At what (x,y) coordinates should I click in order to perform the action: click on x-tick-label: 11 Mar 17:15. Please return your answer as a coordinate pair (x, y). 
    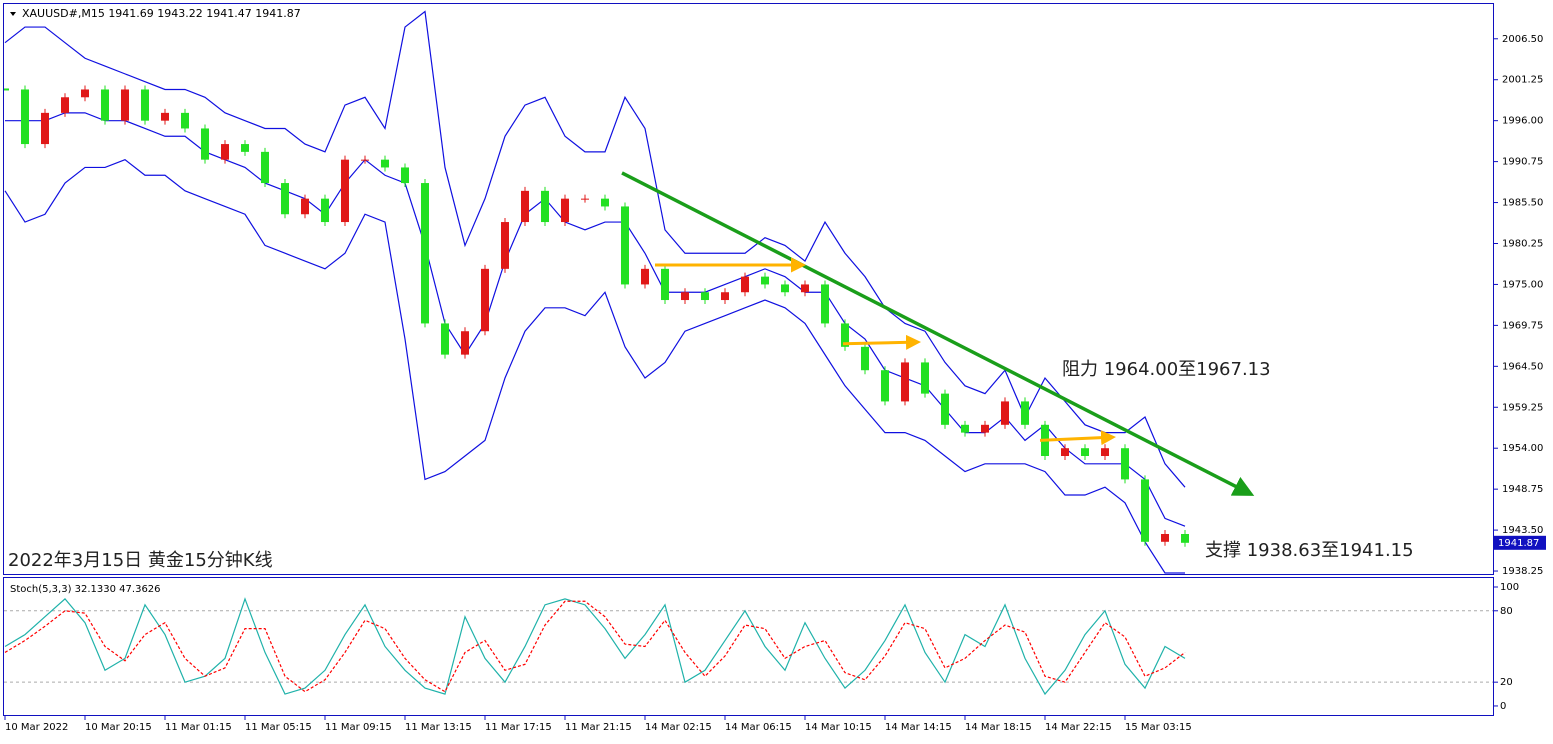
    Looking at the image, I should click on (518, 727).